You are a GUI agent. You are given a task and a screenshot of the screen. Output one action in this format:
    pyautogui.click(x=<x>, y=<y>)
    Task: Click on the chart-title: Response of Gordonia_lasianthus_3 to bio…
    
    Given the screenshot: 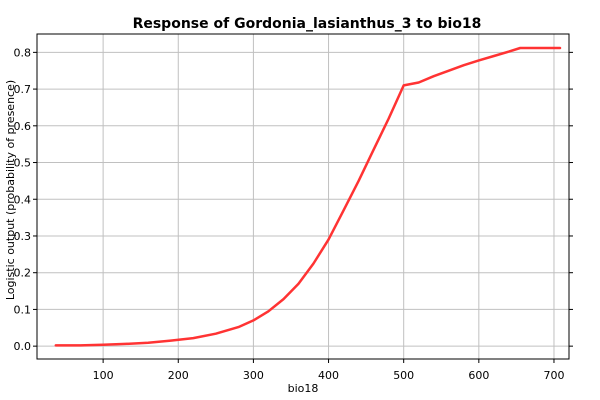 What is the action you would take?
    pyautogui.click(x=307, y=24)
    